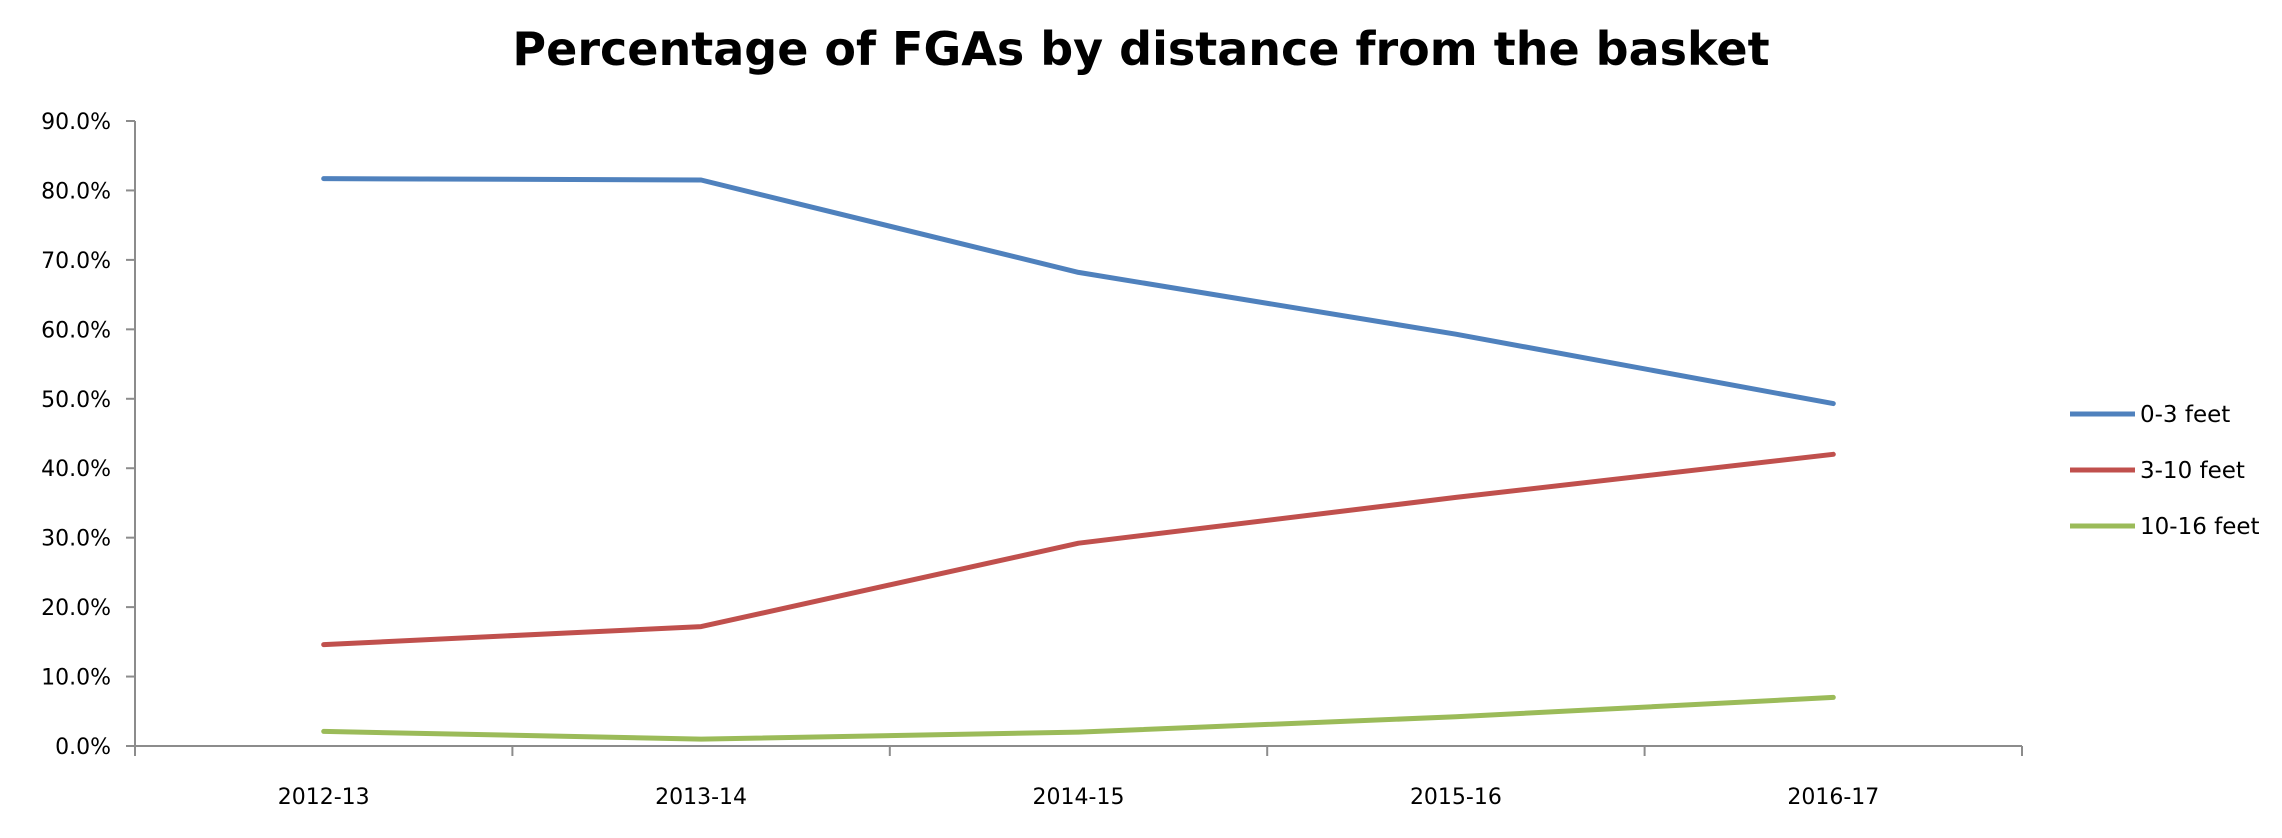  What do you see at coordinates (1833, 797) in the screenshot?
I see `x-tick-label: 2016-17` at bounding box center [1833, 797].